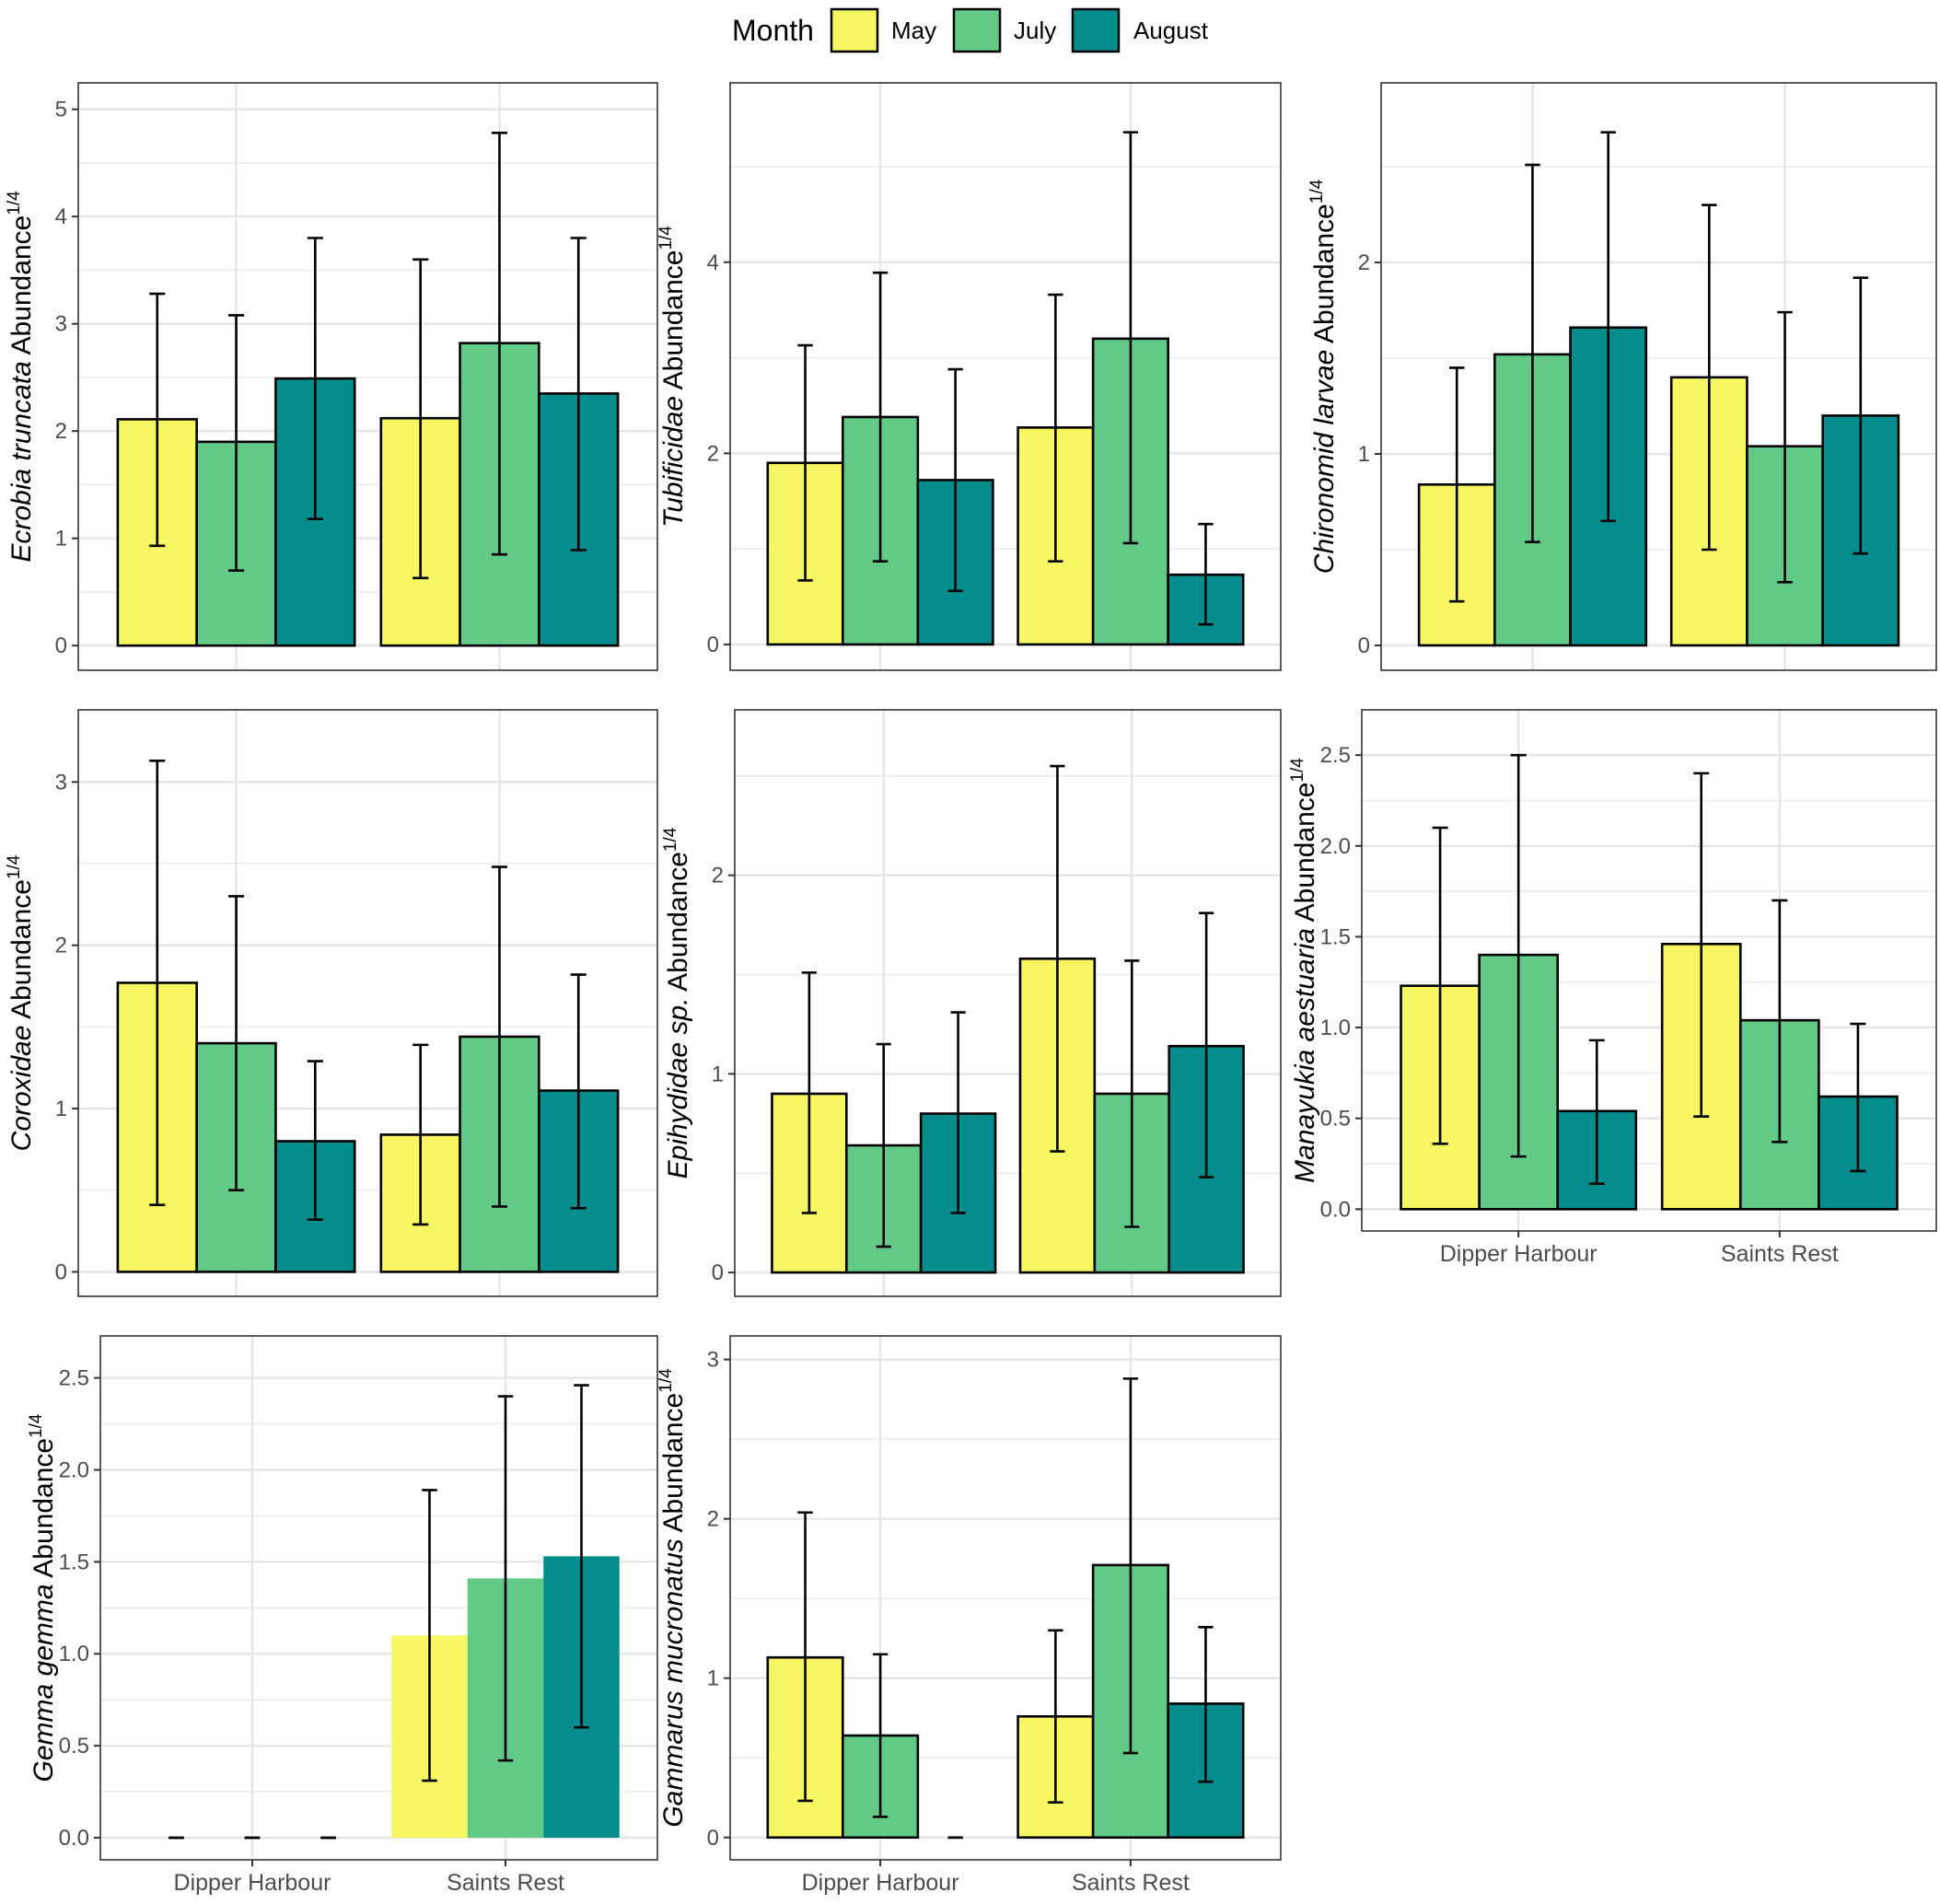 This screenshot has height=1904, width=1940. Describe the element at coordinates (673, 462) in the screenshot. I see `y-axis-label-species: Tubificidae` at that location.